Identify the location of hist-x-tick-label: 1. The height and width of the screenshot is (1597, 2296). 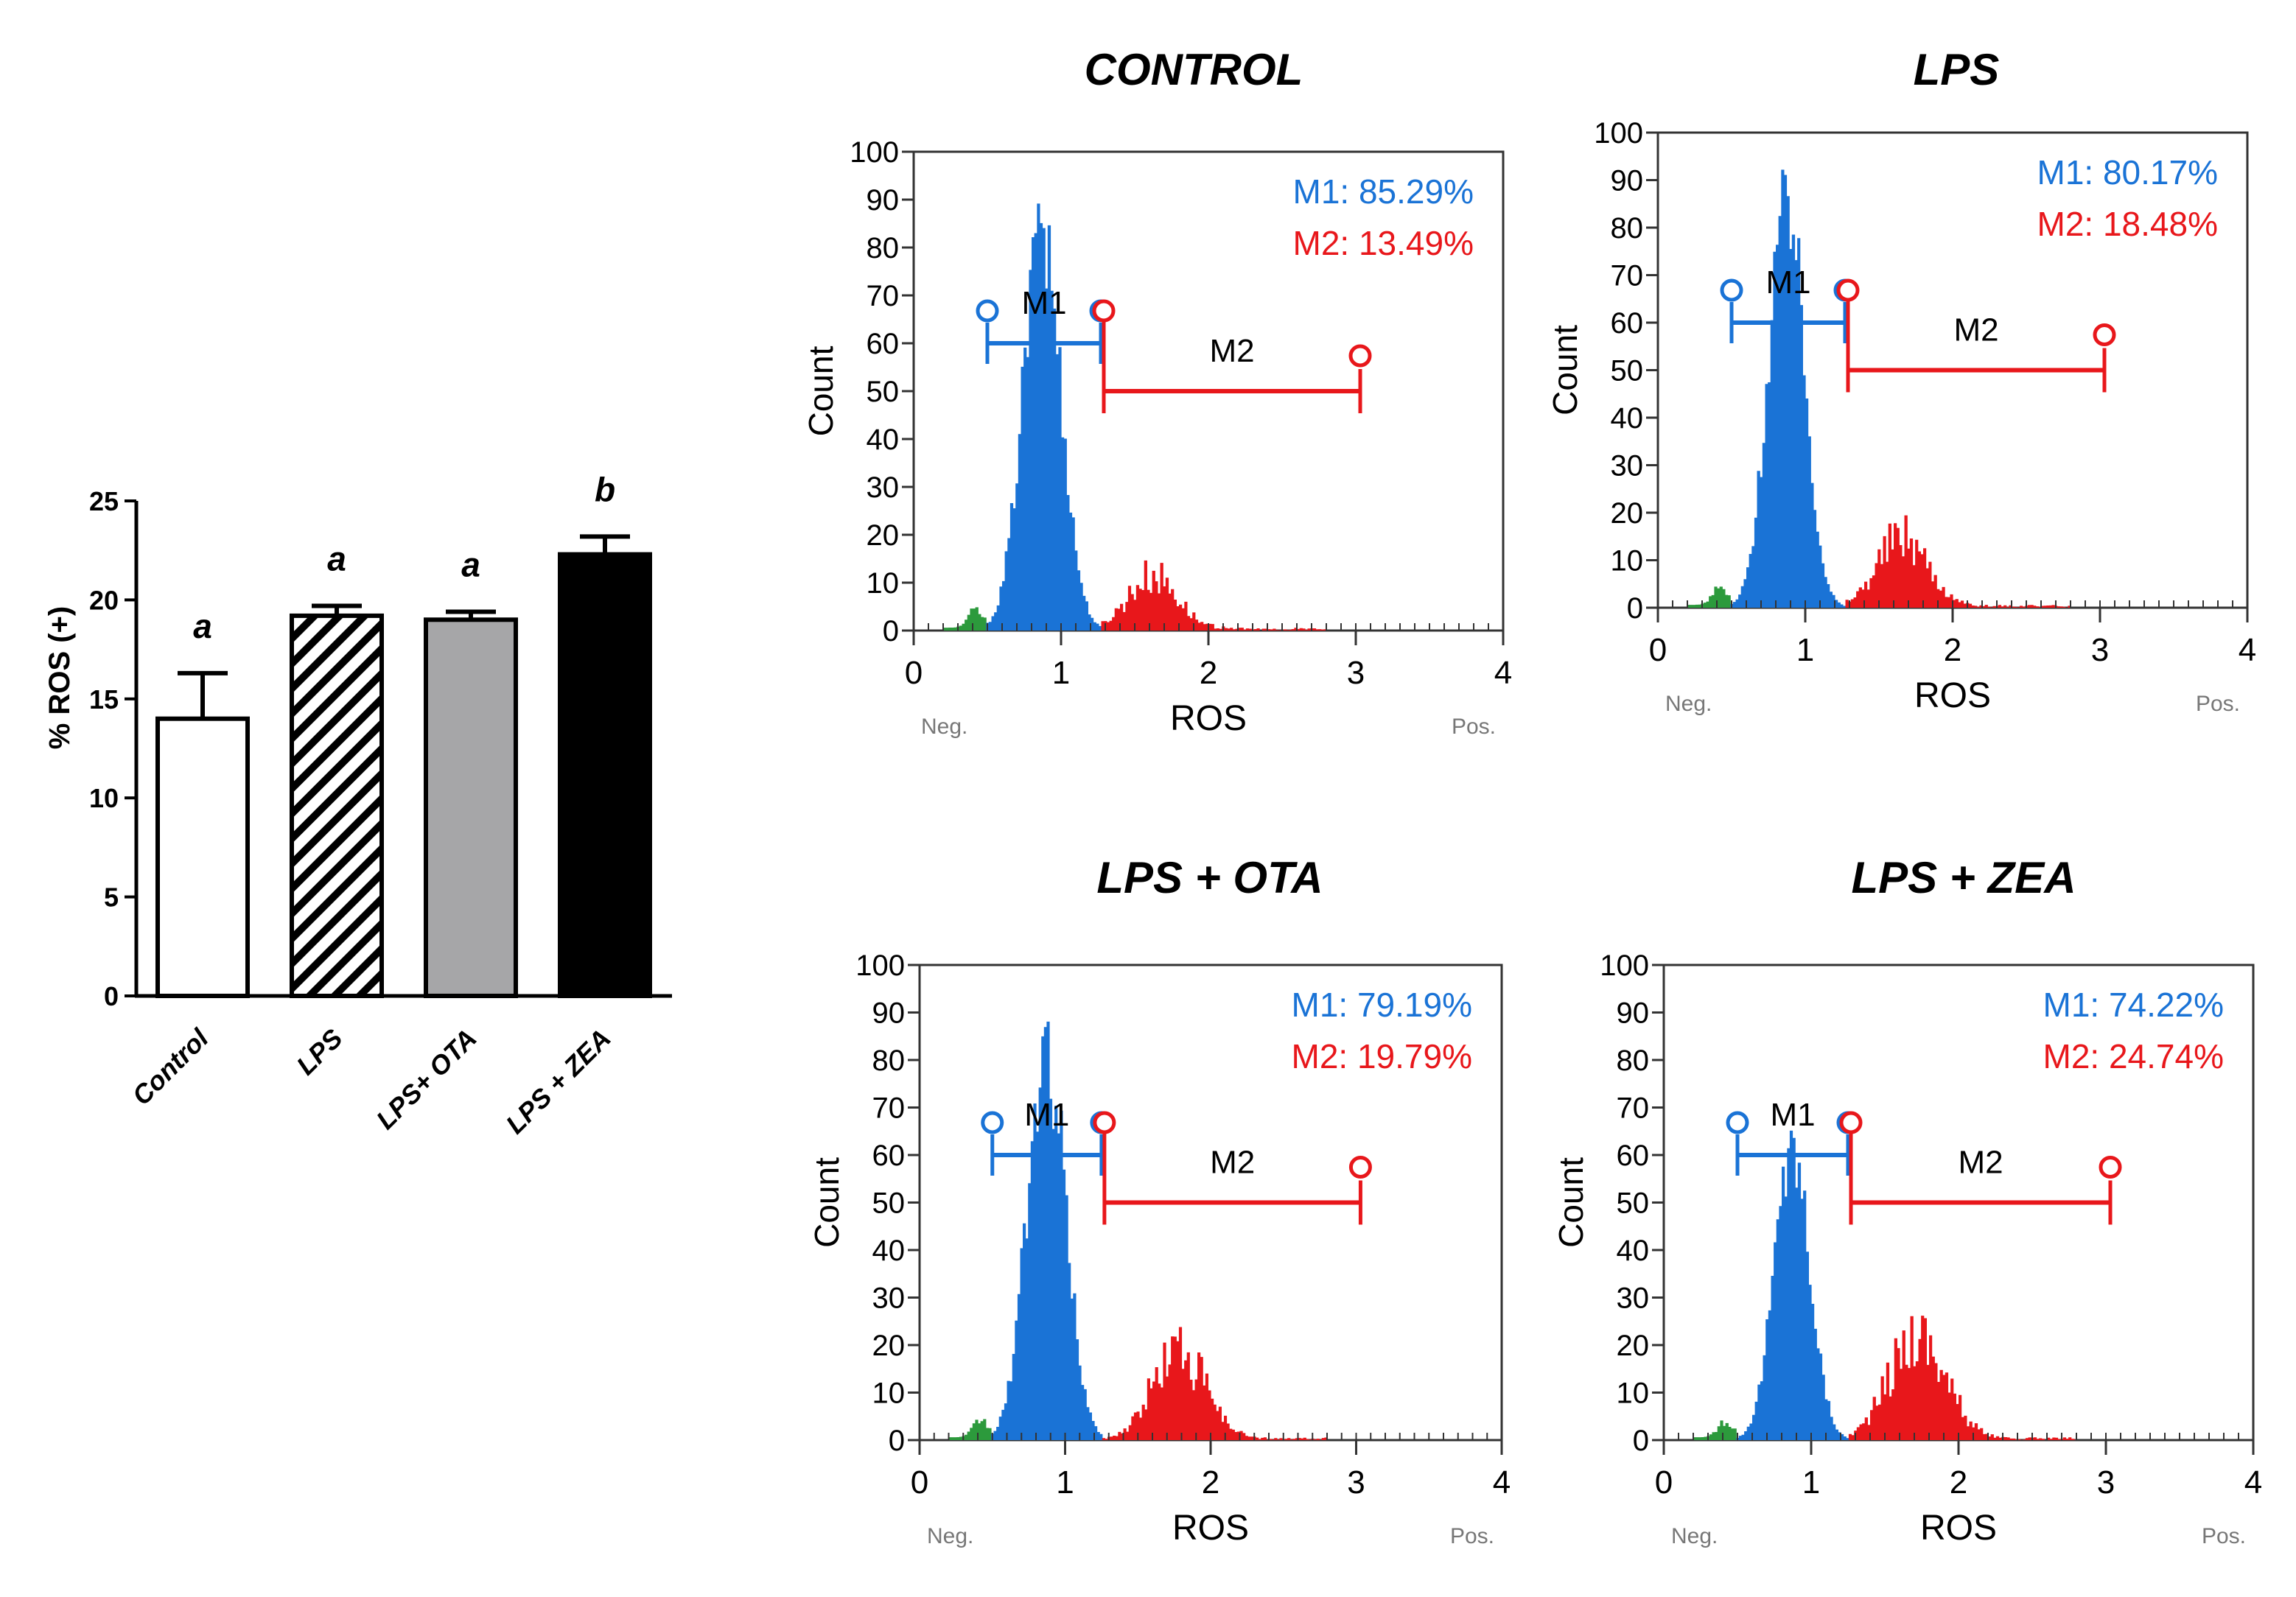
(1805, 650).